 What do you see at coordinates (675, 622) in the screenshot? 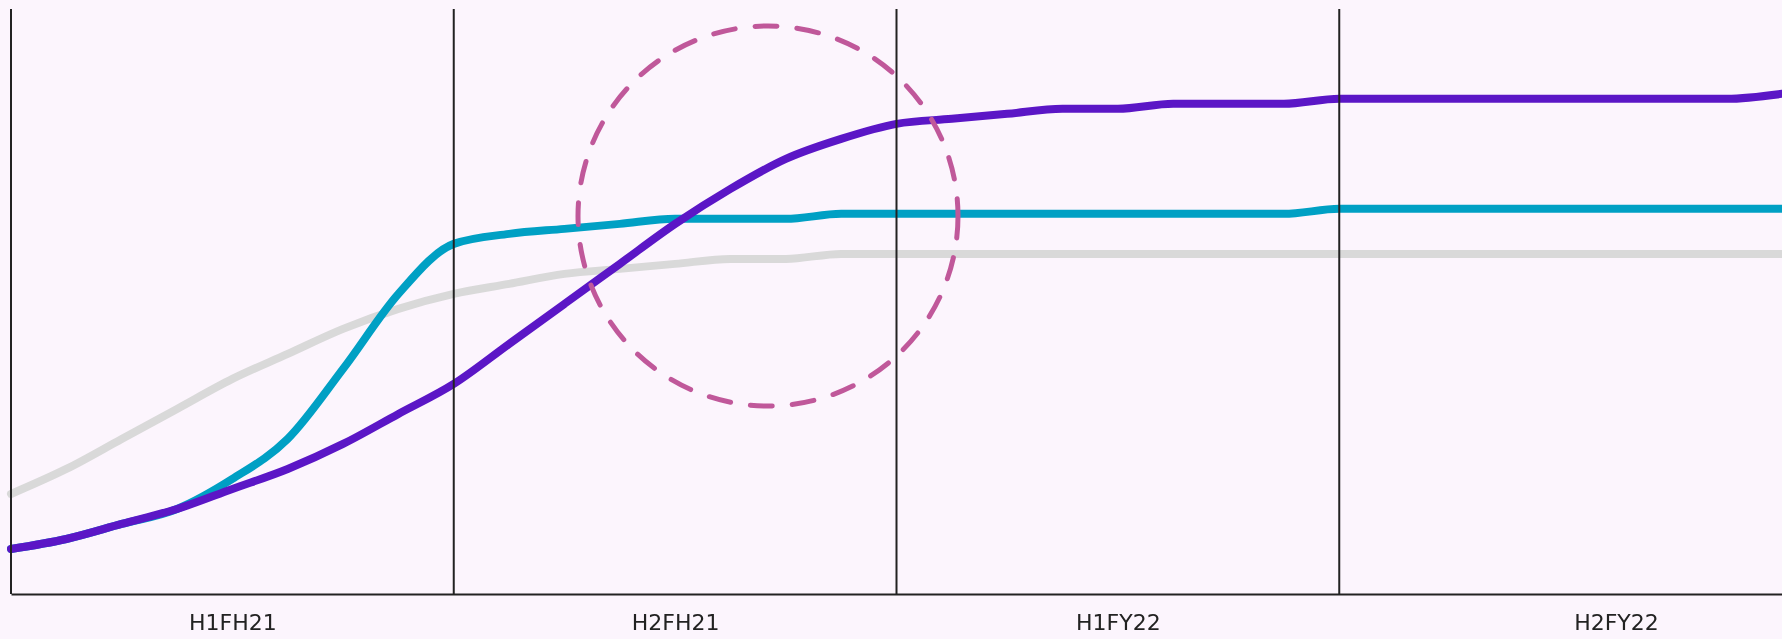
I see `x-tick-label: H2FH21` at bounding box center [675, 622].